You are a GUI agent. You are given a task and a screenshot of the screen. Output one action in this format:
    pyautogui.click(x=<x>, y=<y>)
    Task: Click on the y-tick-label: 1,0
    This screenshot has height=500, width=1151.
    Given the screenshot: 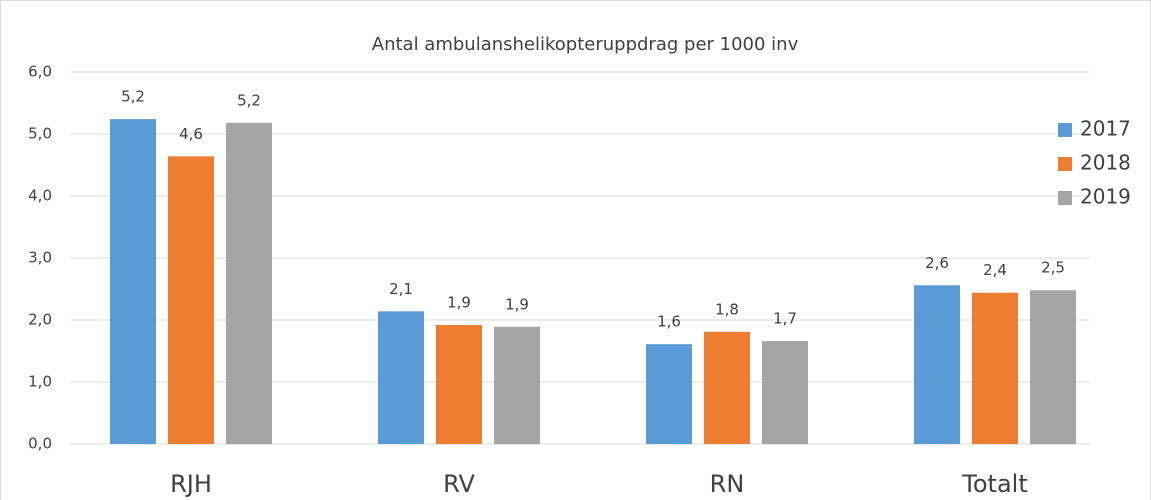 What is the action you would take?
    pyautogui.click(x=40, y=382)
    